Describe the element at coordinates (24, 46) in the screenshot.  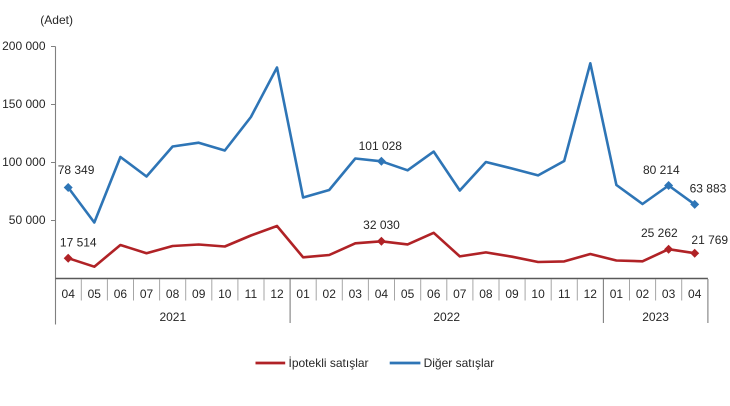
I see `svg-text: 200 000` at that location.